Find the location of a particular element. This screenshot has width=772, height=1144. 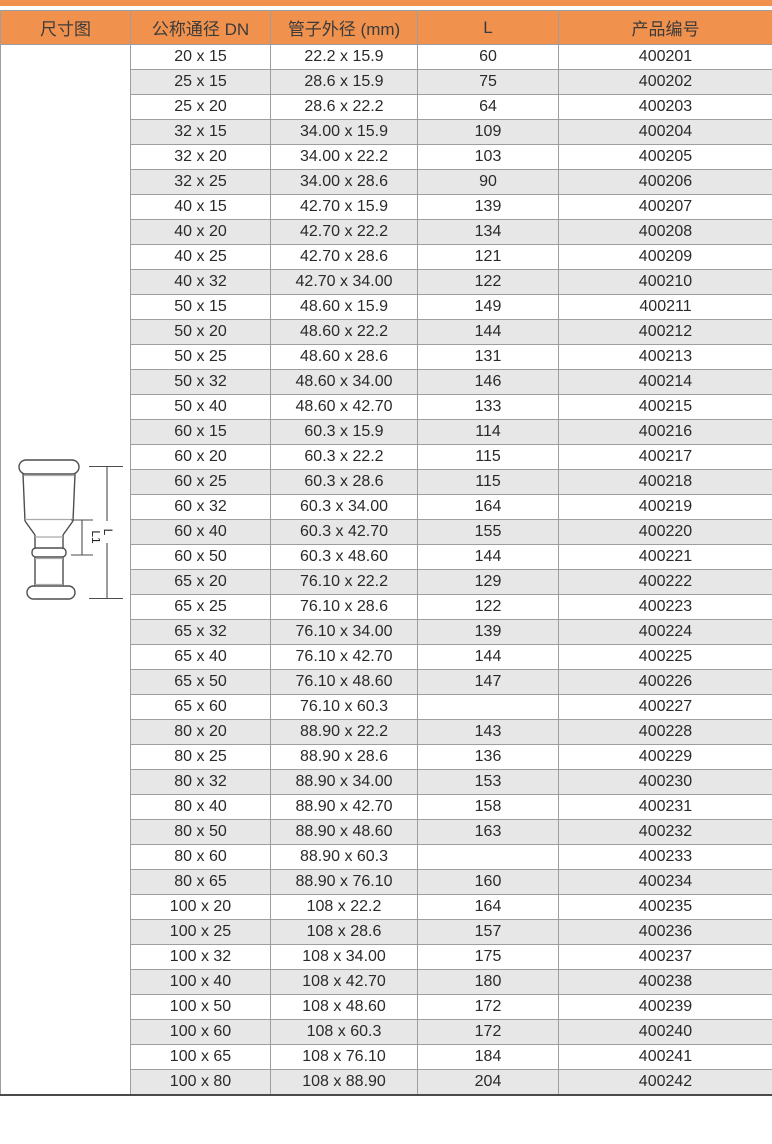

cell-od: 76.10 x 22.2 is located at coordinates (344, 582).